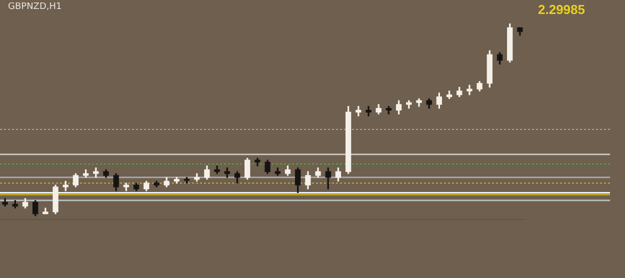 The image size is (625, 278). What do you see at coordinates (369, 111) in the screenshot?
I see `candlestick` at bounding box center [369, 111].